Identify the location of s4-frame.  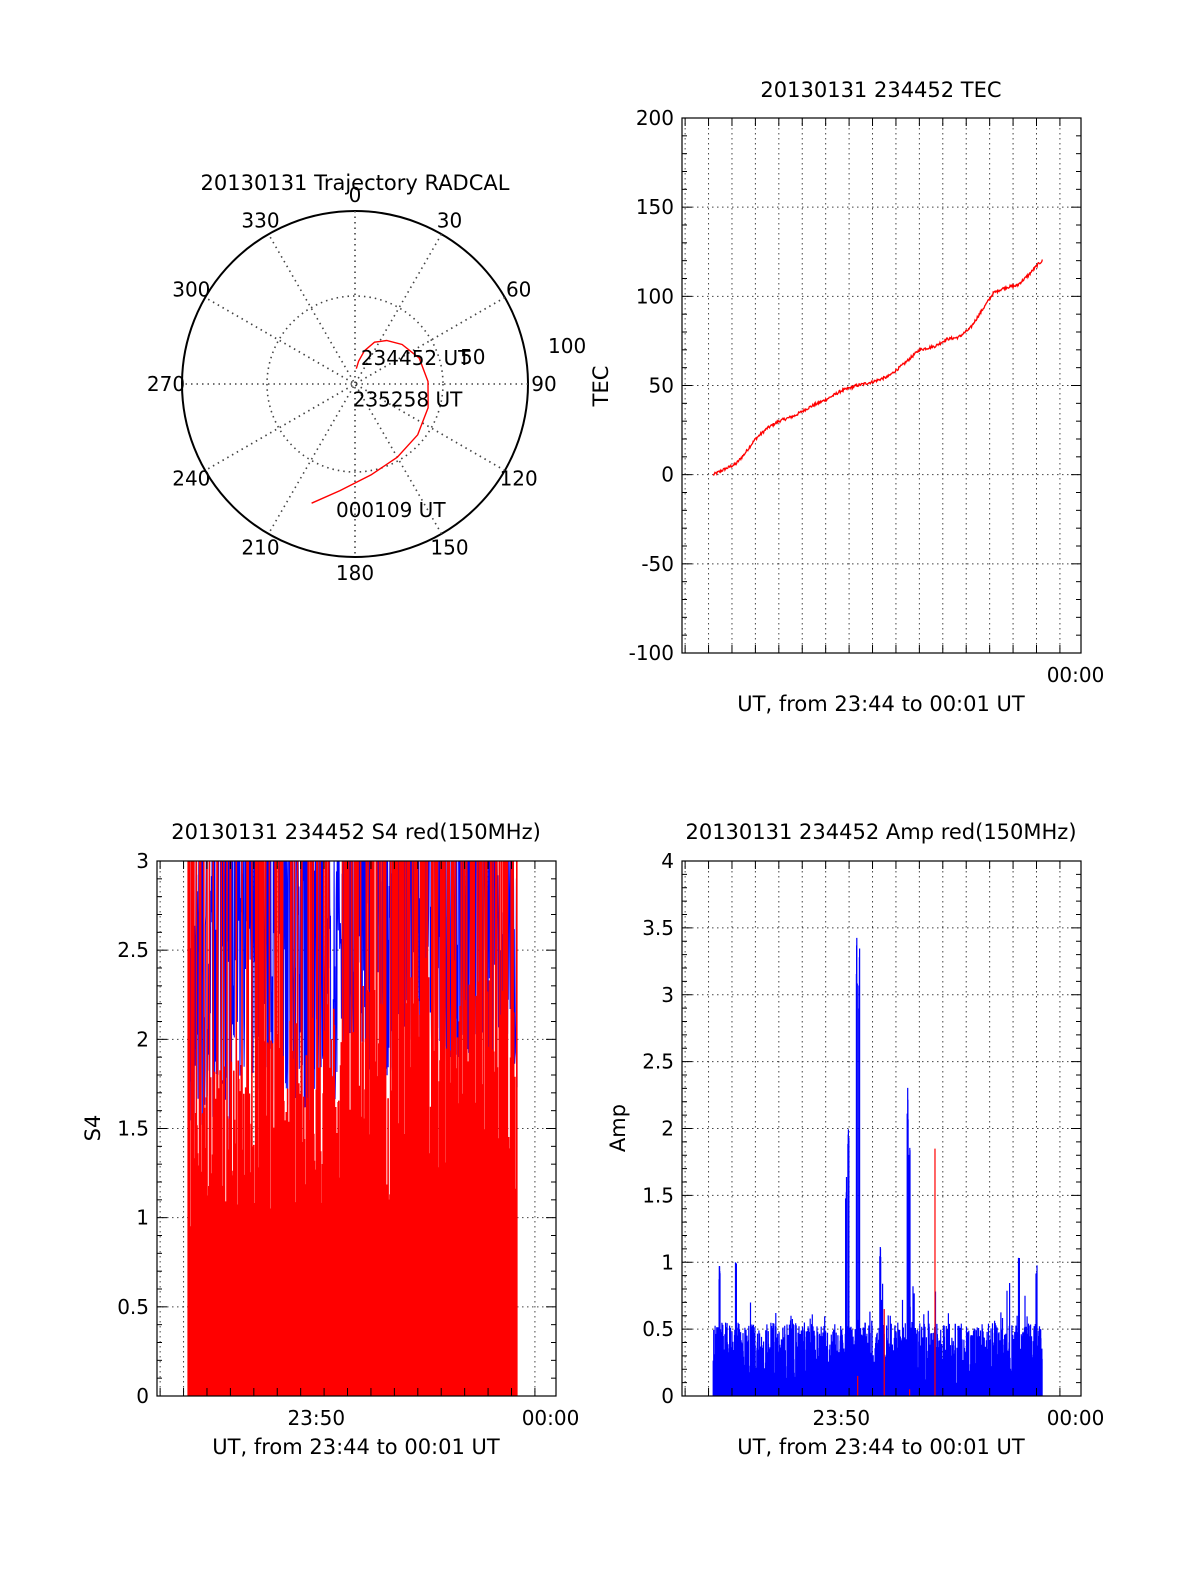
(356, 1128).